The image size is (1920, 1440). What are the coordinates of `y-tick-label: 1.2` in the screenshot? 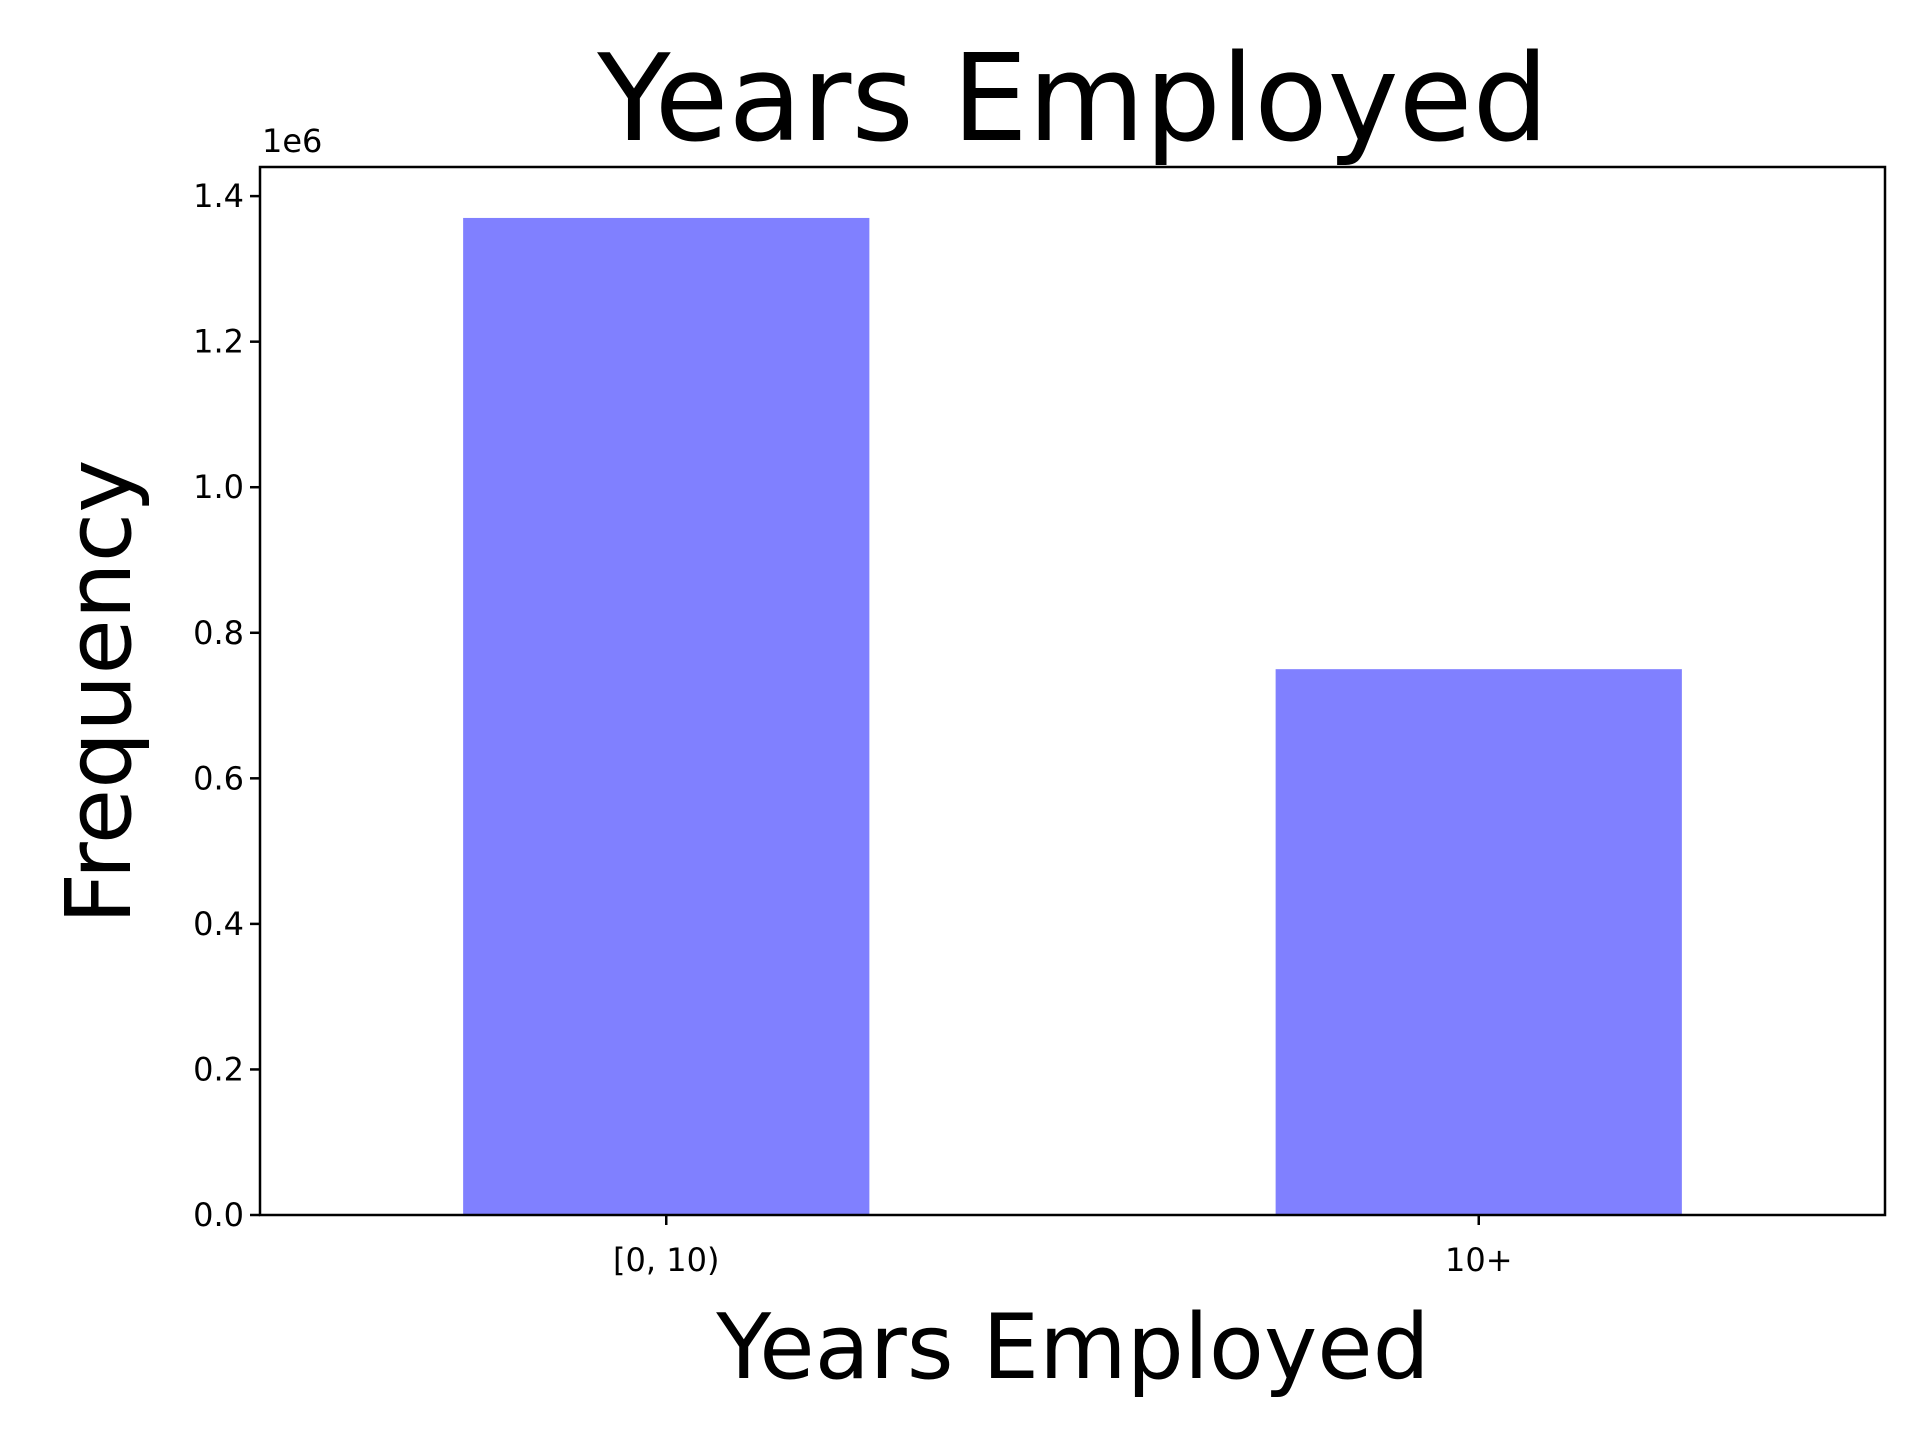 It's located at (218, 342).